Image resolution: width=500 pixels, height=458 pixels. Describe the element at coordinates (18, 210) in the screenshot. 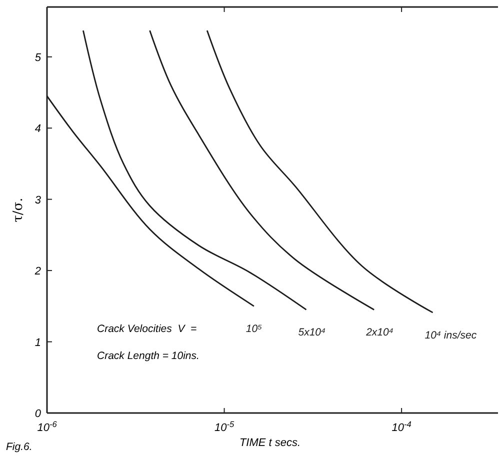

I see `y-axis-title: τ/σ.` at that location.